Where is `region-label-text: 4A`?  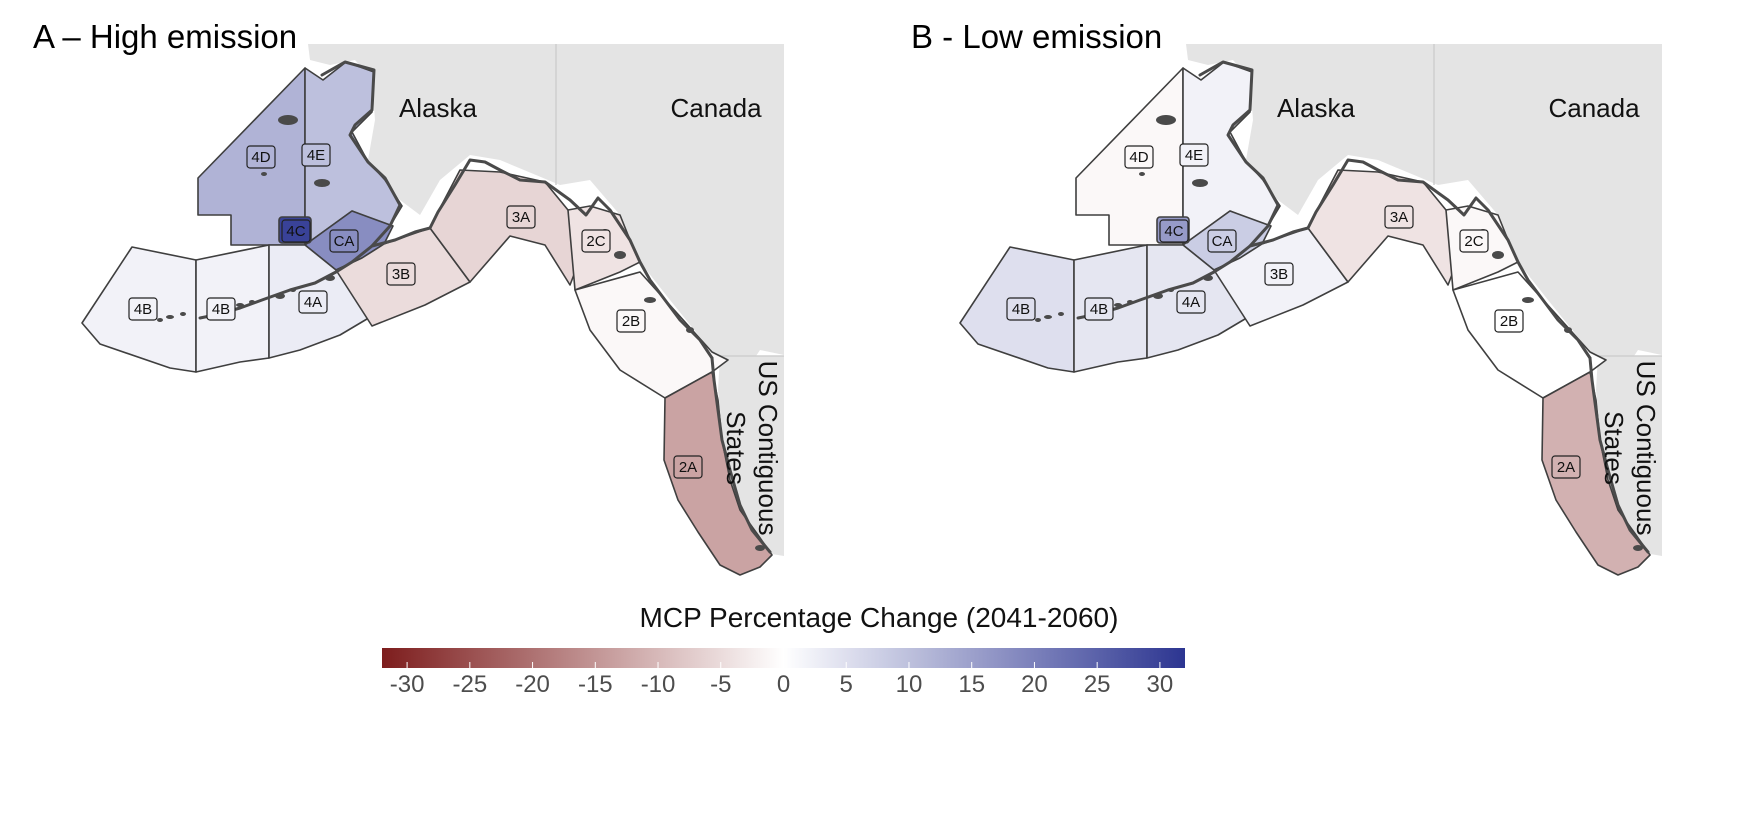
region-label-text: 4A is located at coordinates (1191, 302).